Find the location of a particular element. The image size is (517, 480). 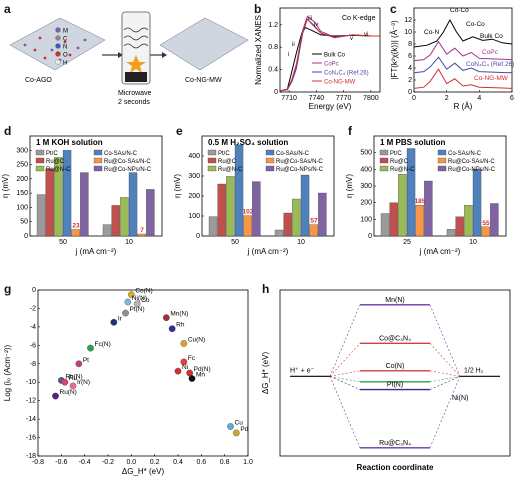

x-tick-label: -0.6 is located at coordinates (61, 462).